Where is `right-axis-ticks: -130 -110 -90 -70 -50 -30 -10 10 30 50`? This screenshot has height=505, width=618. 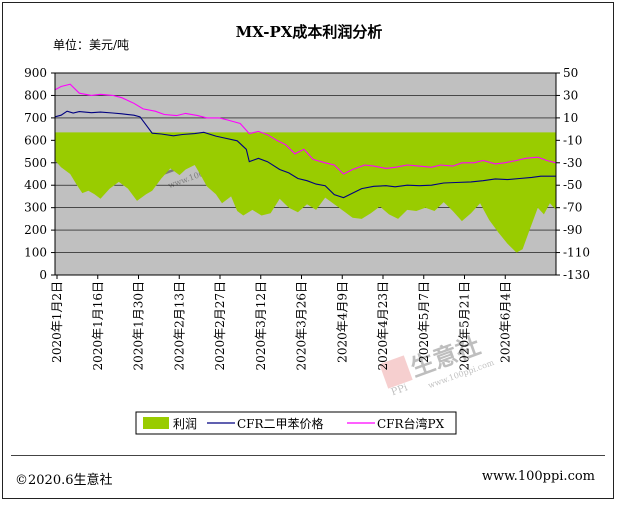
right-axis-ticks: -130 -110 -90 -70 -50 -30 -10 10 30 50 is located at coordinates (573, 174).